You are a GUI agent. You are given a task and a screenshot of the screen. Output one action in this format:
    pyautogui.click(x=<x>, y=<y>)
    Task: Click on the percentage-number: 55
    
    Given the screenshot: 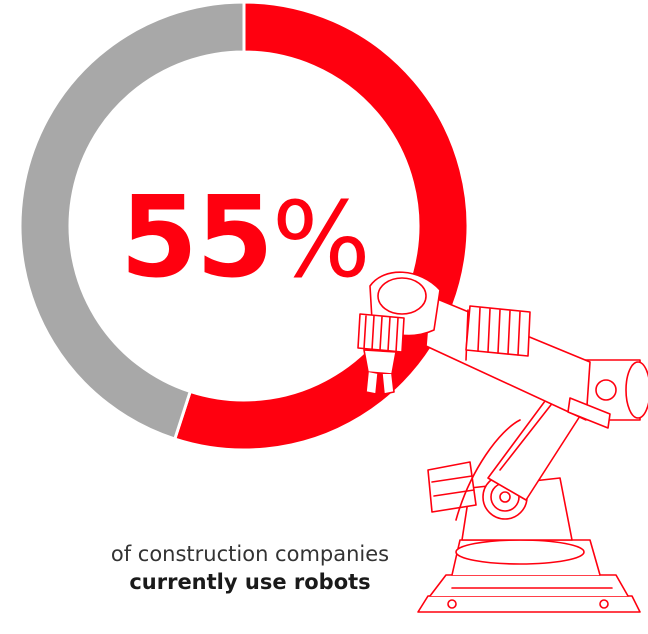 What is the action you would take?
    pyautogui.click(x=197, y=238)
    